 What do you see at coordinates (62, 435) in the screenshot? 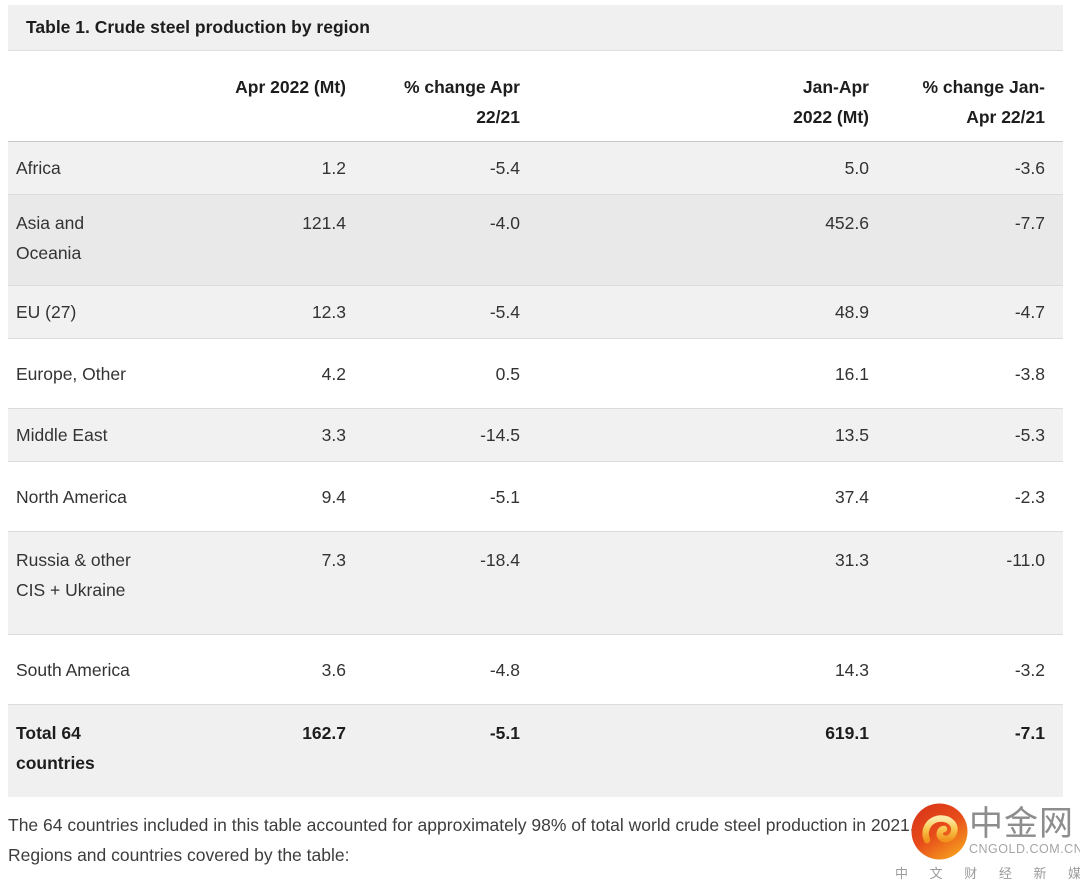
I see `region-cell: Middle East` at bounding box center [62, 435].